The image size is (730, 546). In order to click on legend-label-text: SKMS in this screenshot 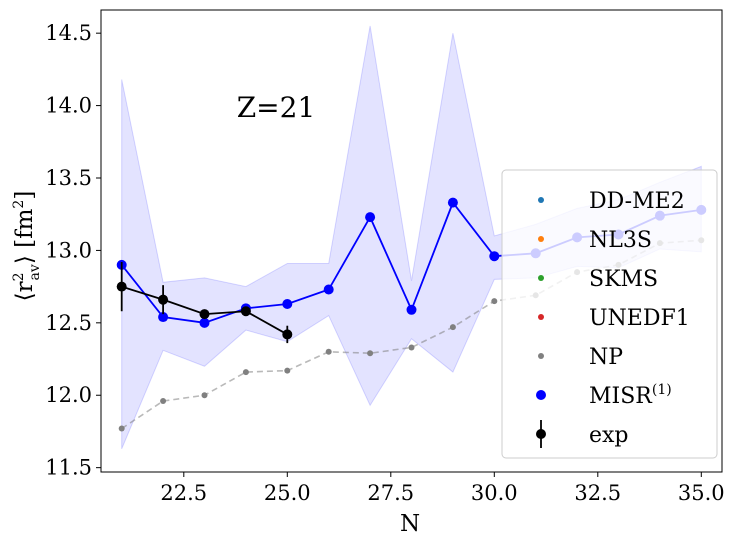, I will do `click(623, 279)`.